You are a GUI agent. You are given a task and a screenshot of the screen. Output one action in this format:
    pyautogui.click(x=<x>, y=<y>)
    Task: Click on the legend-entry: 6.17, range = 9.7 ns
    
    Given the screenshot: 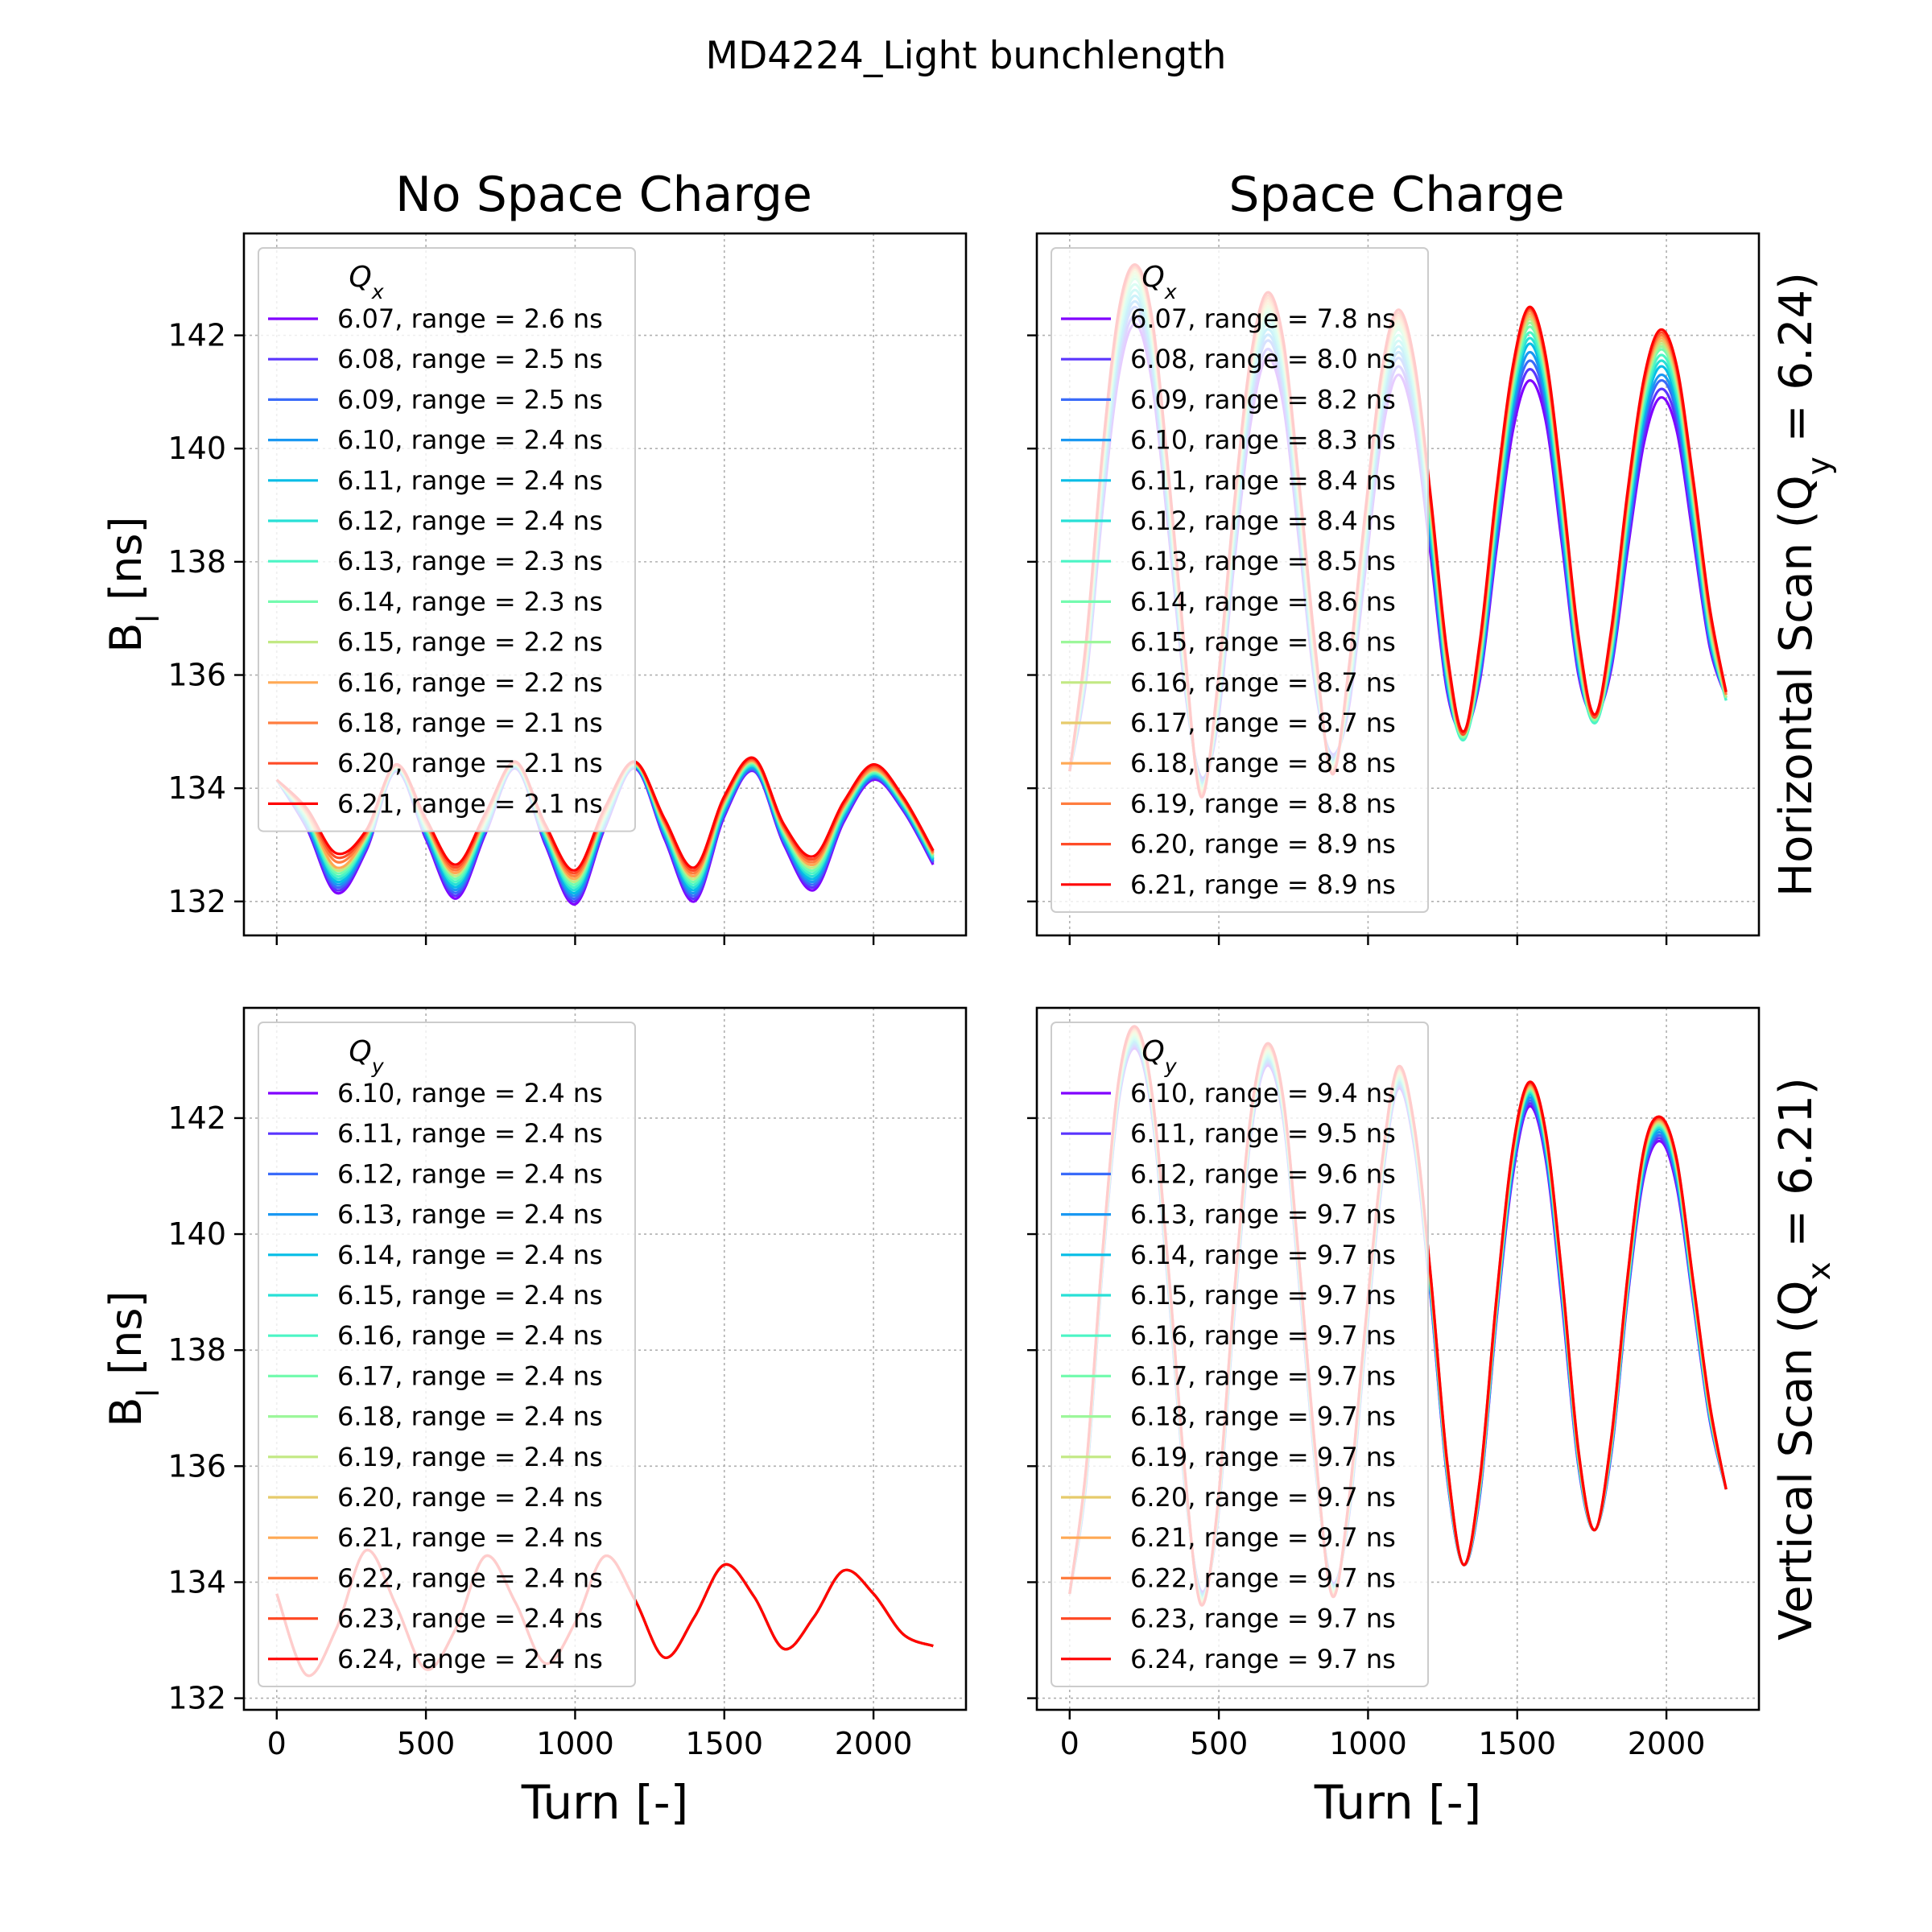 What is the action you would take?
    pyautogui.click(x=1263, y=1375)
    